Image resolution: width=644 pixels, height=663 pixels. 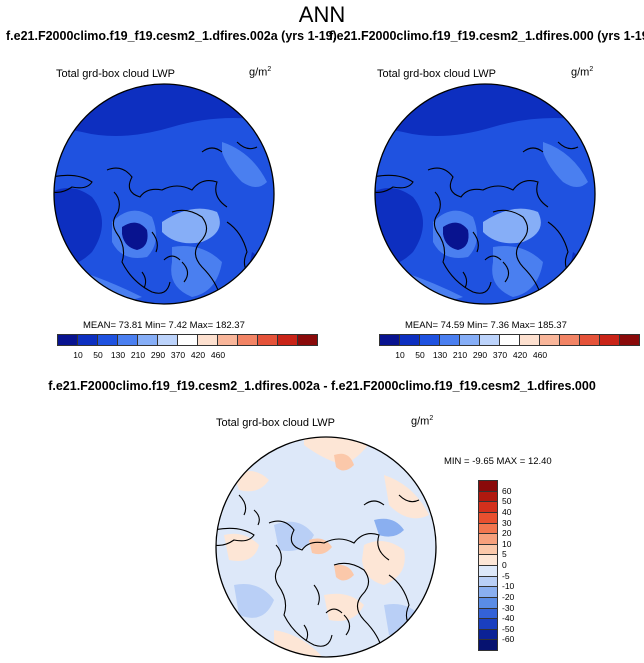 I want to click on diff-colorbar-tick-label: 20, so click(x=507, y=533).